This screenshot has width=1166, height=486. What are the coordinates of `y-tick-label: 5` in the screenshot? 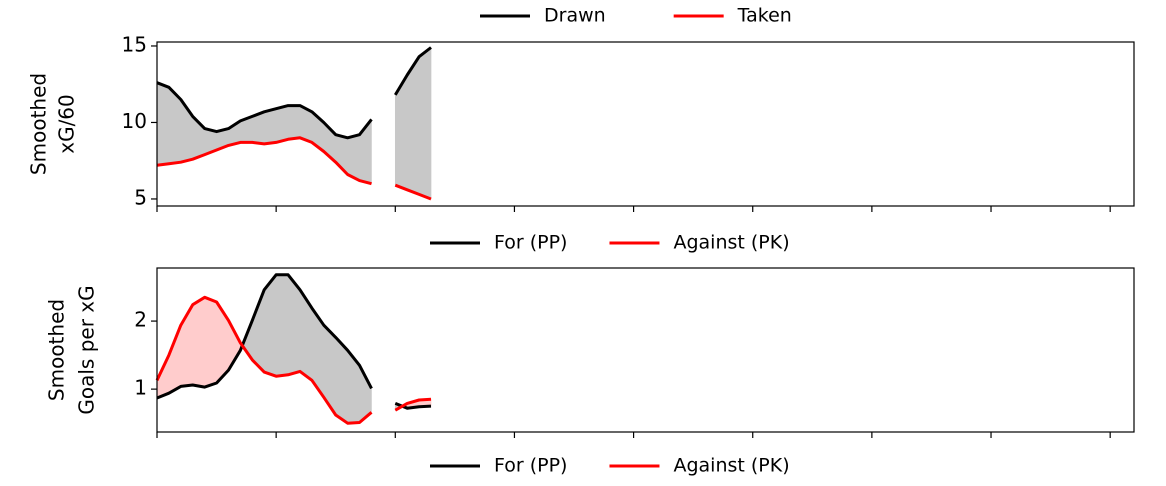 It's located at (140, 197).